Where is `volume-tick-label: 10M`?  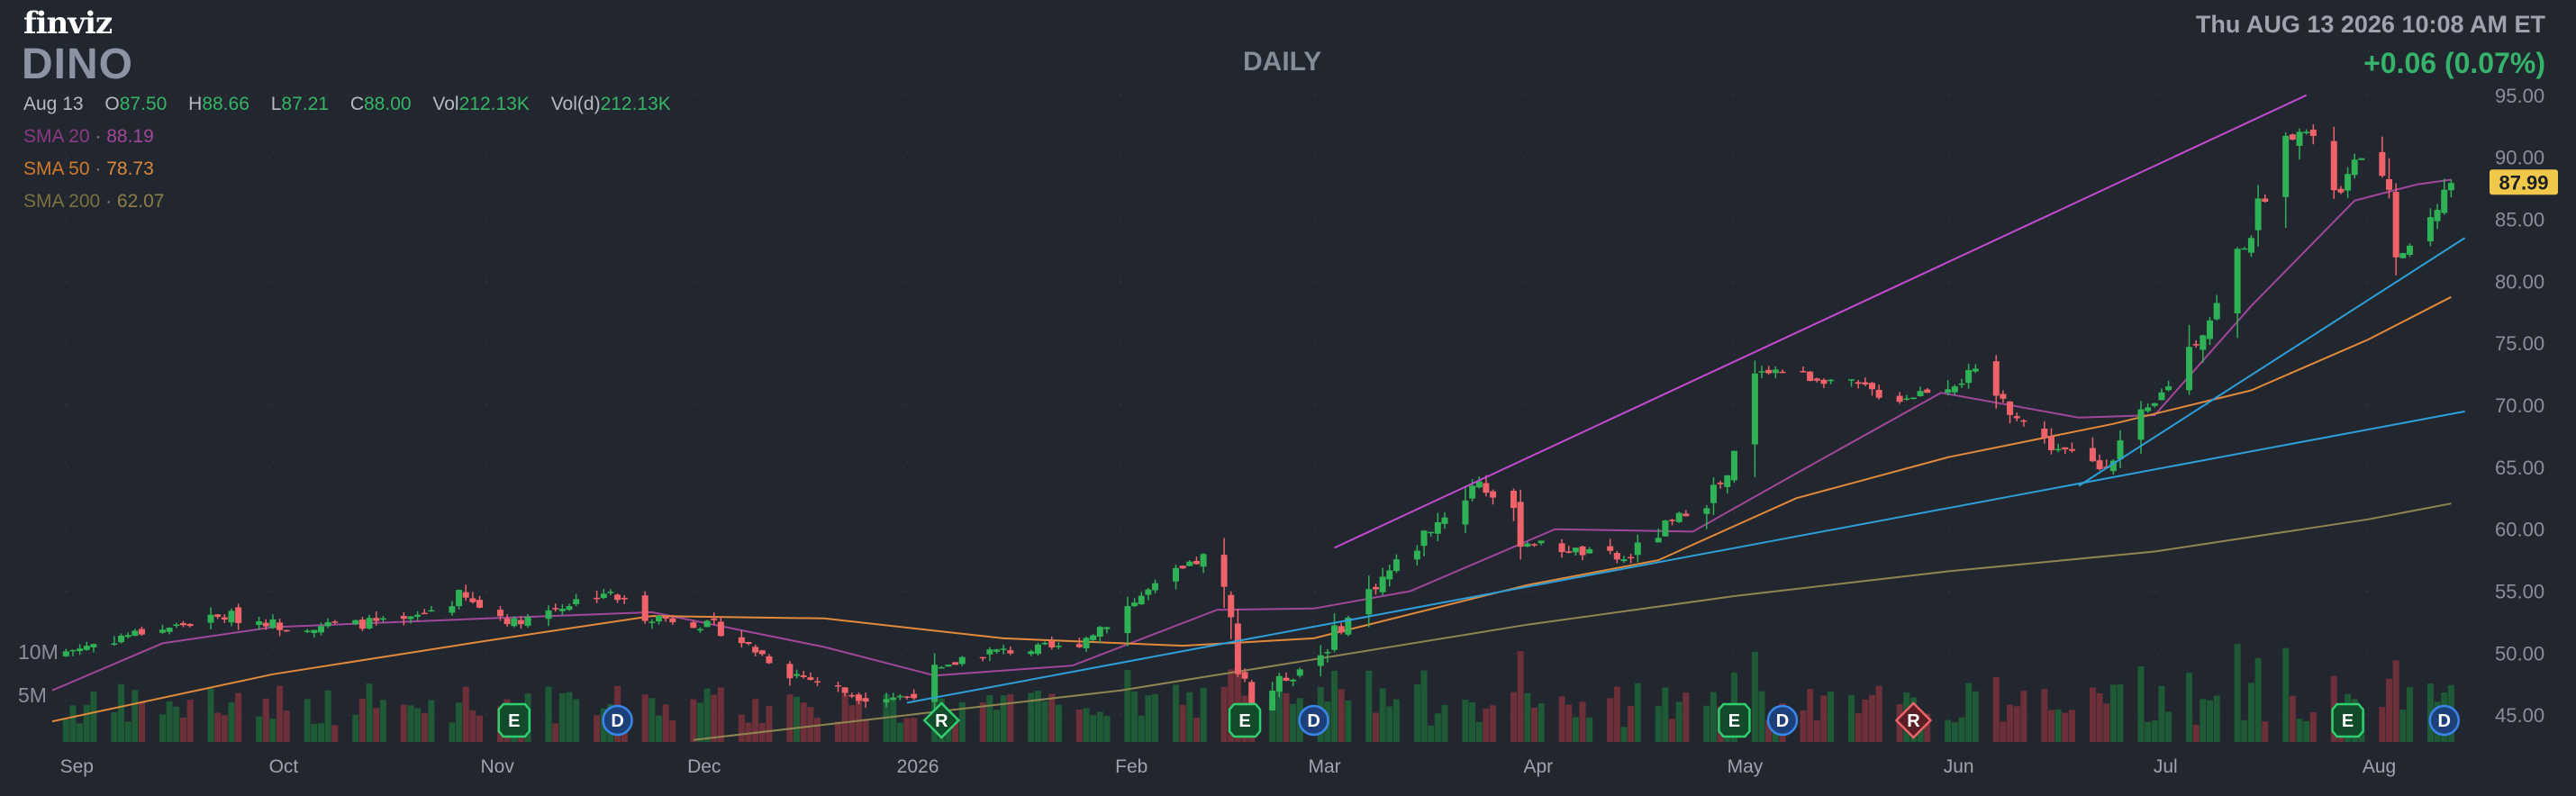
volume-tick-label: 10M is located at coordinates (38, 652).